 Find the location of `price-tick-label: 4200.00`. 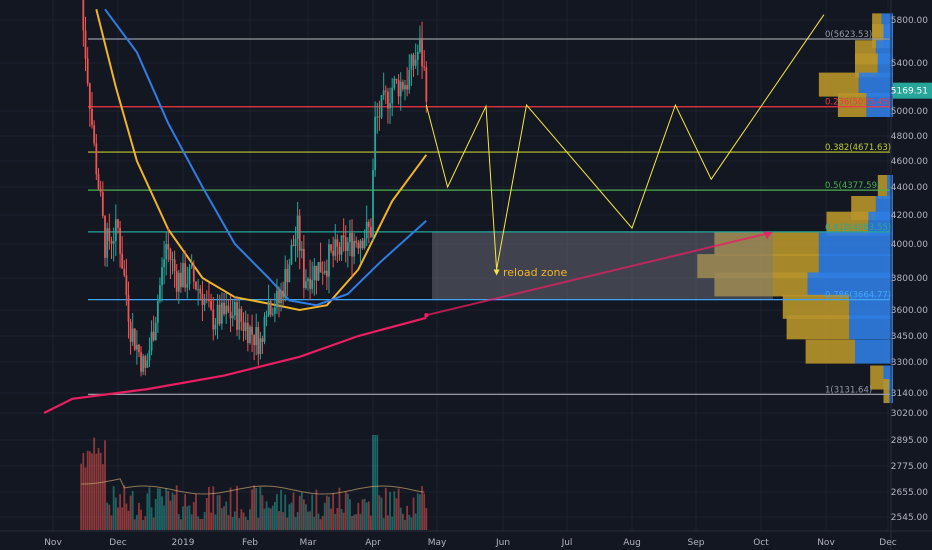

price-tick-label: 4200.00 is located at coordinates (909, 216).